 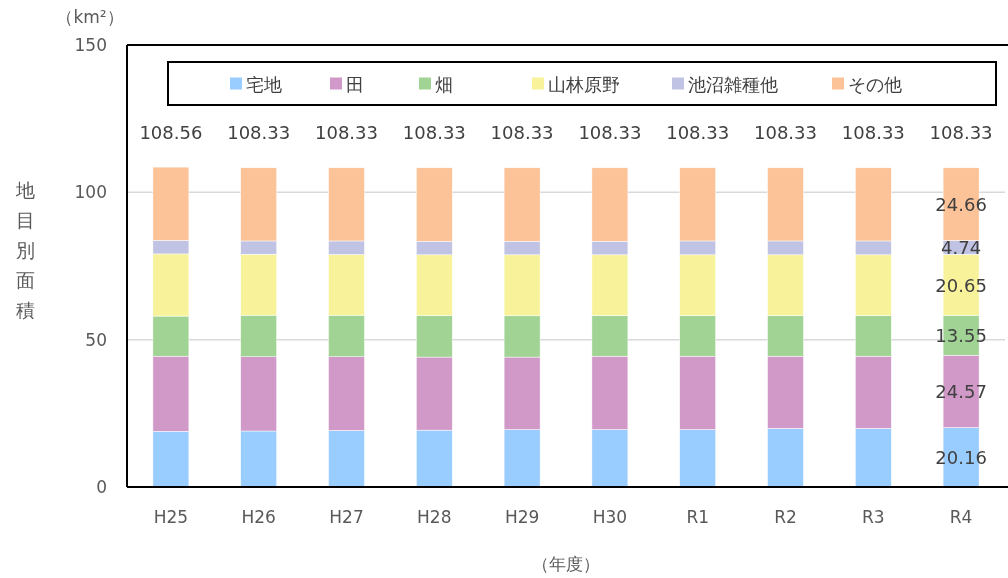 I want to click on x-tick-label: H25, so click(x=171, y=517).